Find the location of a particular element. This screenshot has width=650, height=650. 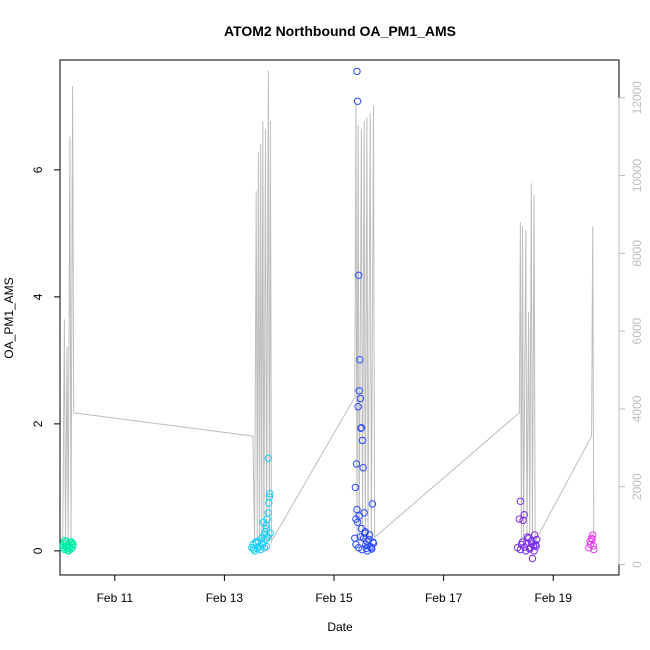

x-tick-label-4: Feb 19 is located at coordinates (554, 598).